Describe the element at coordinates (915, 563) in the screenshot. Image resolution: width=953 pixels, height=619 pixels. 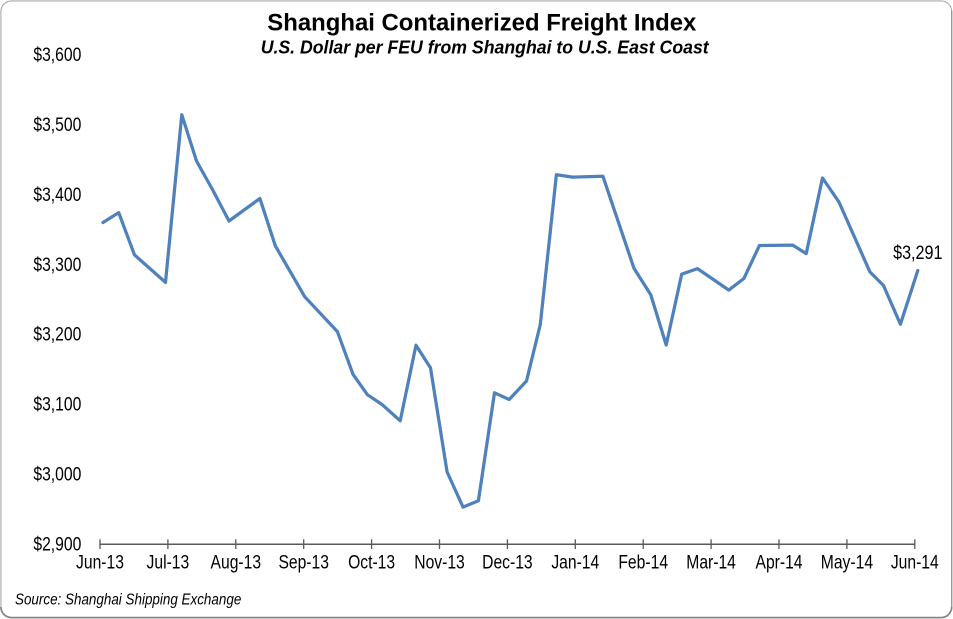
I see `svg-text: Jun-14` at that location.